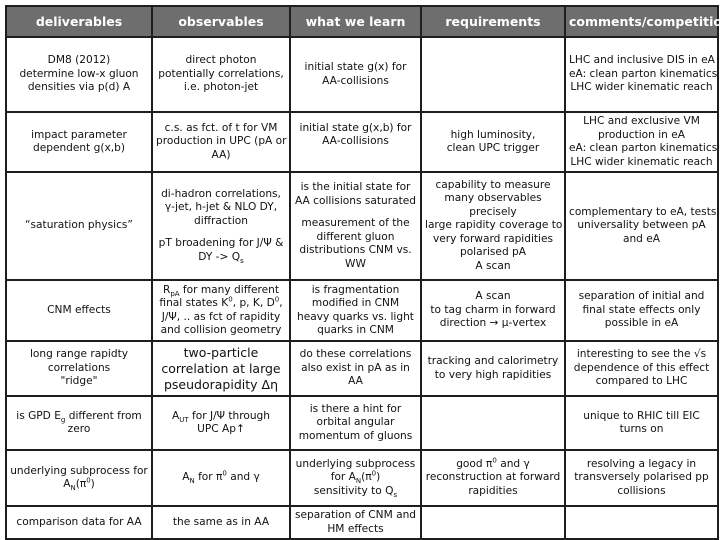 The width and height of the screenshot is (720, 540). What do you see at coordinates (79, 87) in the screenshot?
I see `cell-line: densities via p(d) A` at bounding box center [79, 87].